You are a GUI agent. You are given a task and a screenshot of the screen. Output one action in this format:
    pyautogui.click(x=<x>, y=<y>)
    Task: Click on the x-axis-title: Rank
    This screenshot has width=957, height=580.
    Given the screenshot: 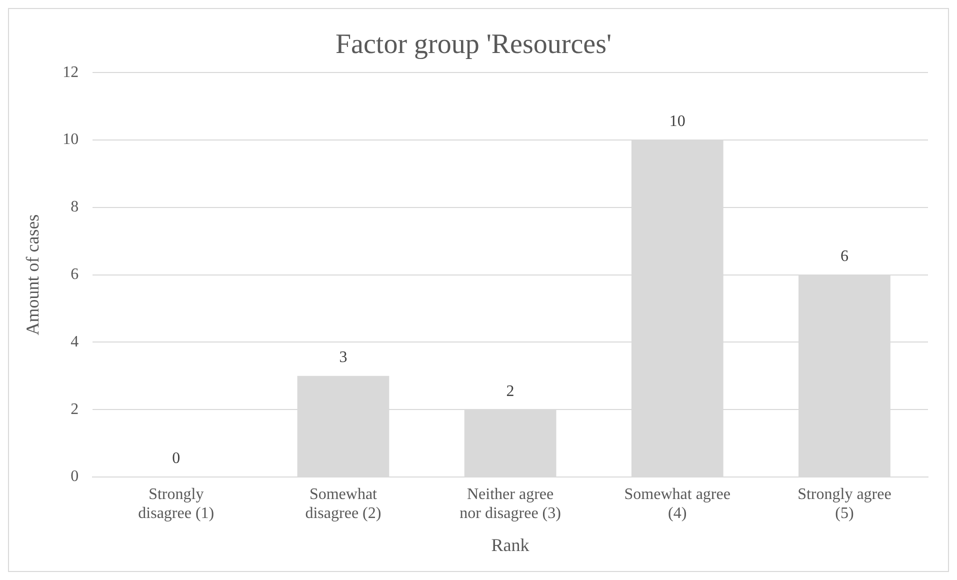 What is the action you would take?
    pyautogui.click(x=510, y=544)
    